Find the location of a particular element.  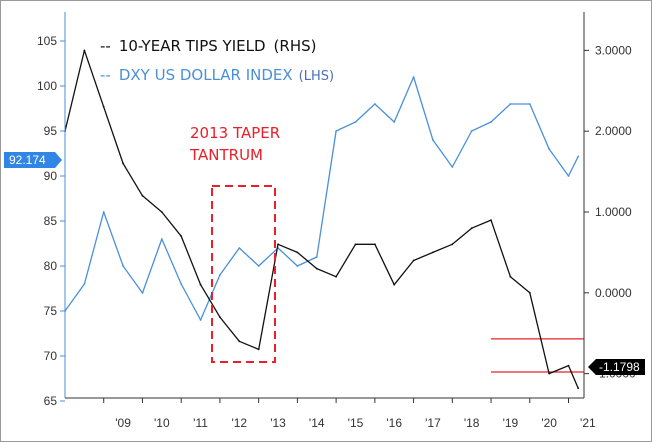

left-tick-label: 75 is located at coordinates (51, 311).